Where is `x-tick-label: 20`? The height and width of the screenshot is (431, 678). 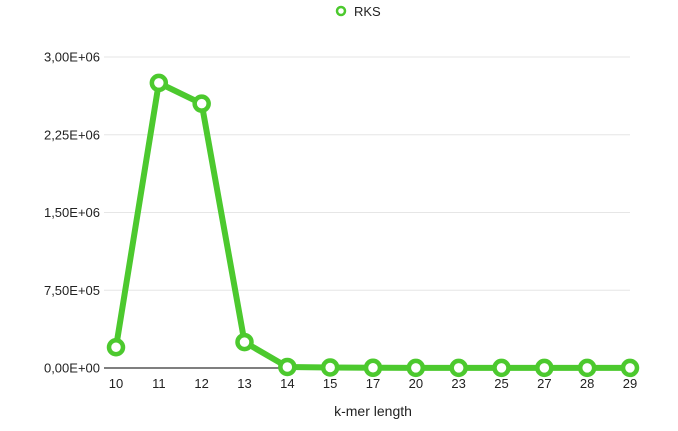
x-tick-label: 20 is located at coordinates (416, 383).